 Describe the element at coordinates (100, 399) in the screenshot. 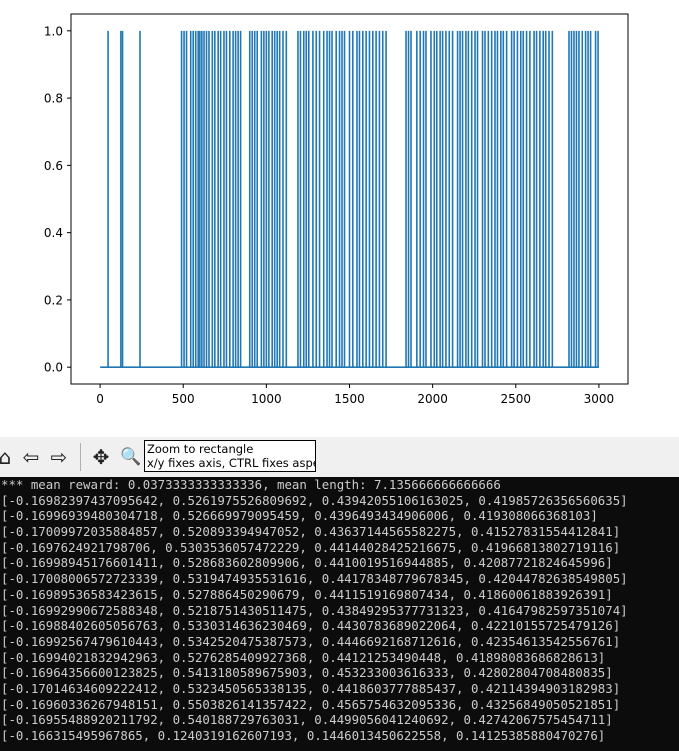

I see `x-tick-label: 0` at that location.